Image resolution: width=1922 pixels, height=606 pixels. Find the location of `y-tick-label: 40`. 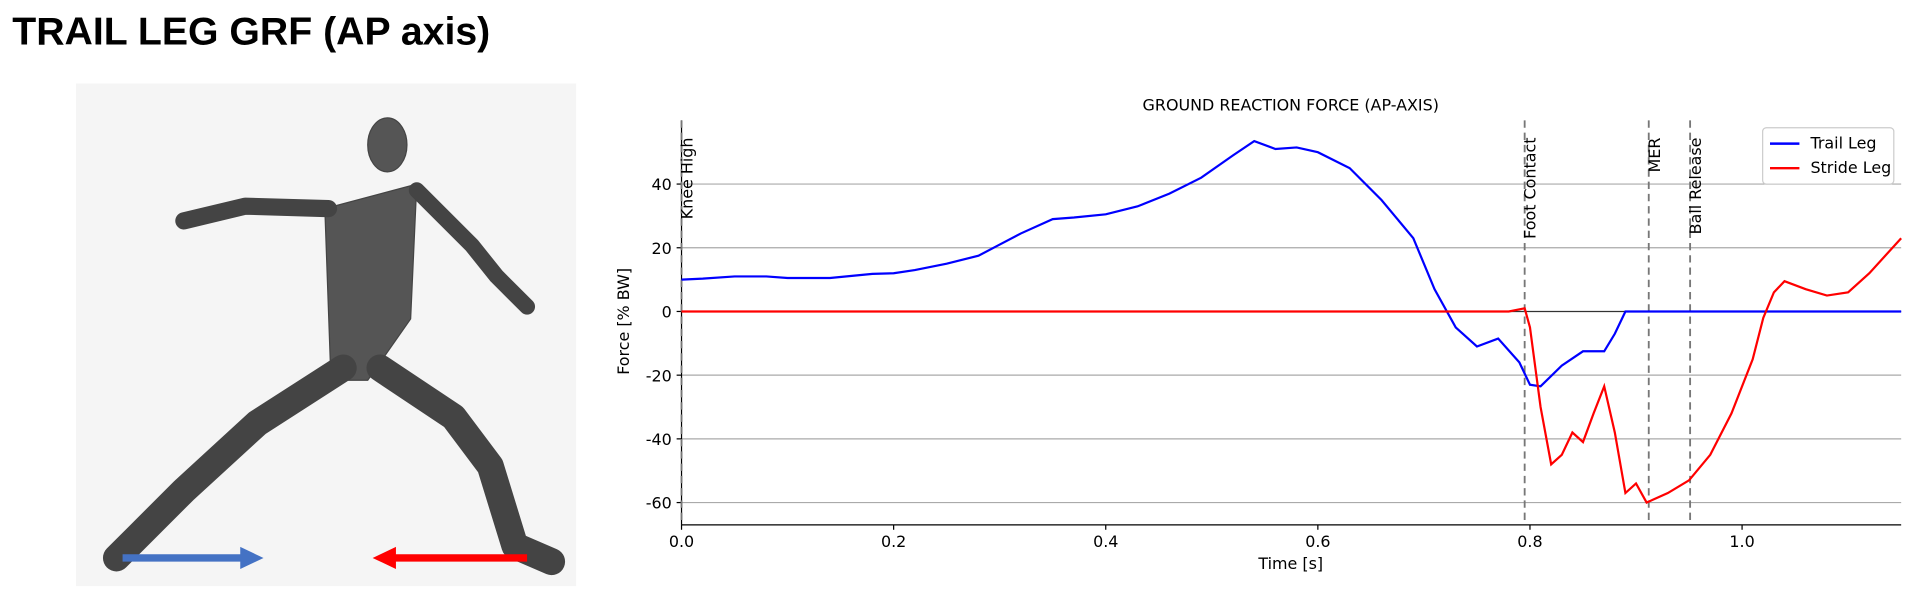

y-tick-label: 40 is located at coordinates (661, 184).